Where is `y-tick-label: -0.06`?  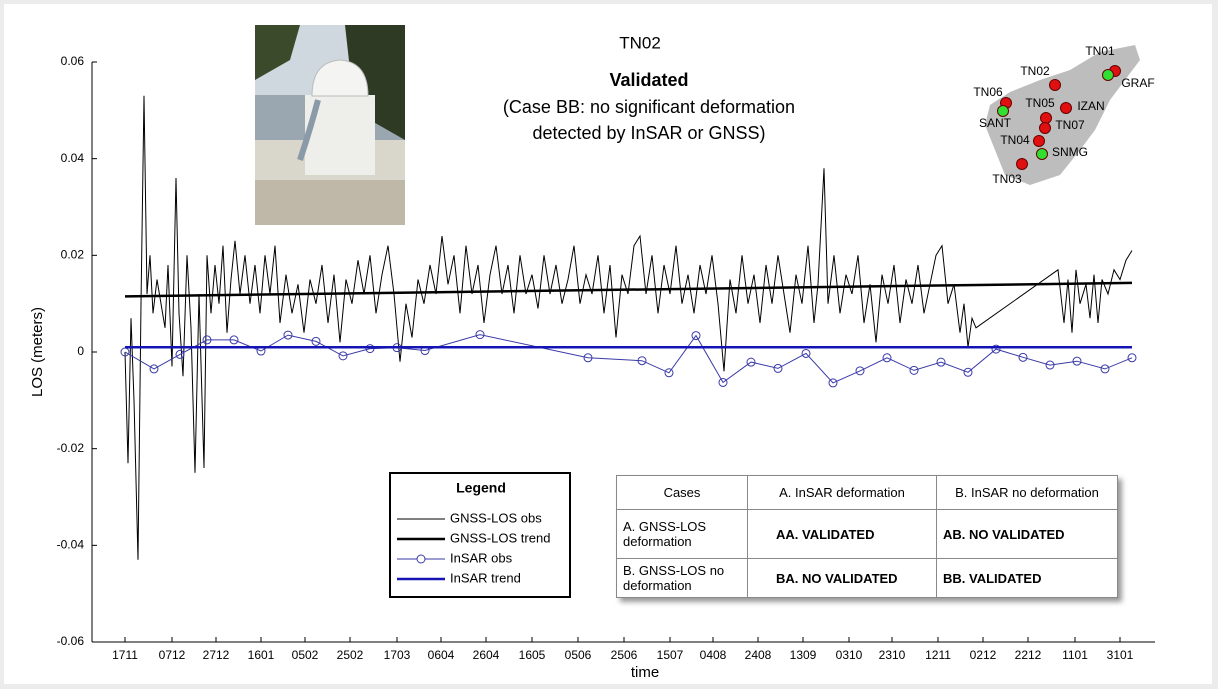
y-tick-label: -0.06 is located at coordinates (71, 641).